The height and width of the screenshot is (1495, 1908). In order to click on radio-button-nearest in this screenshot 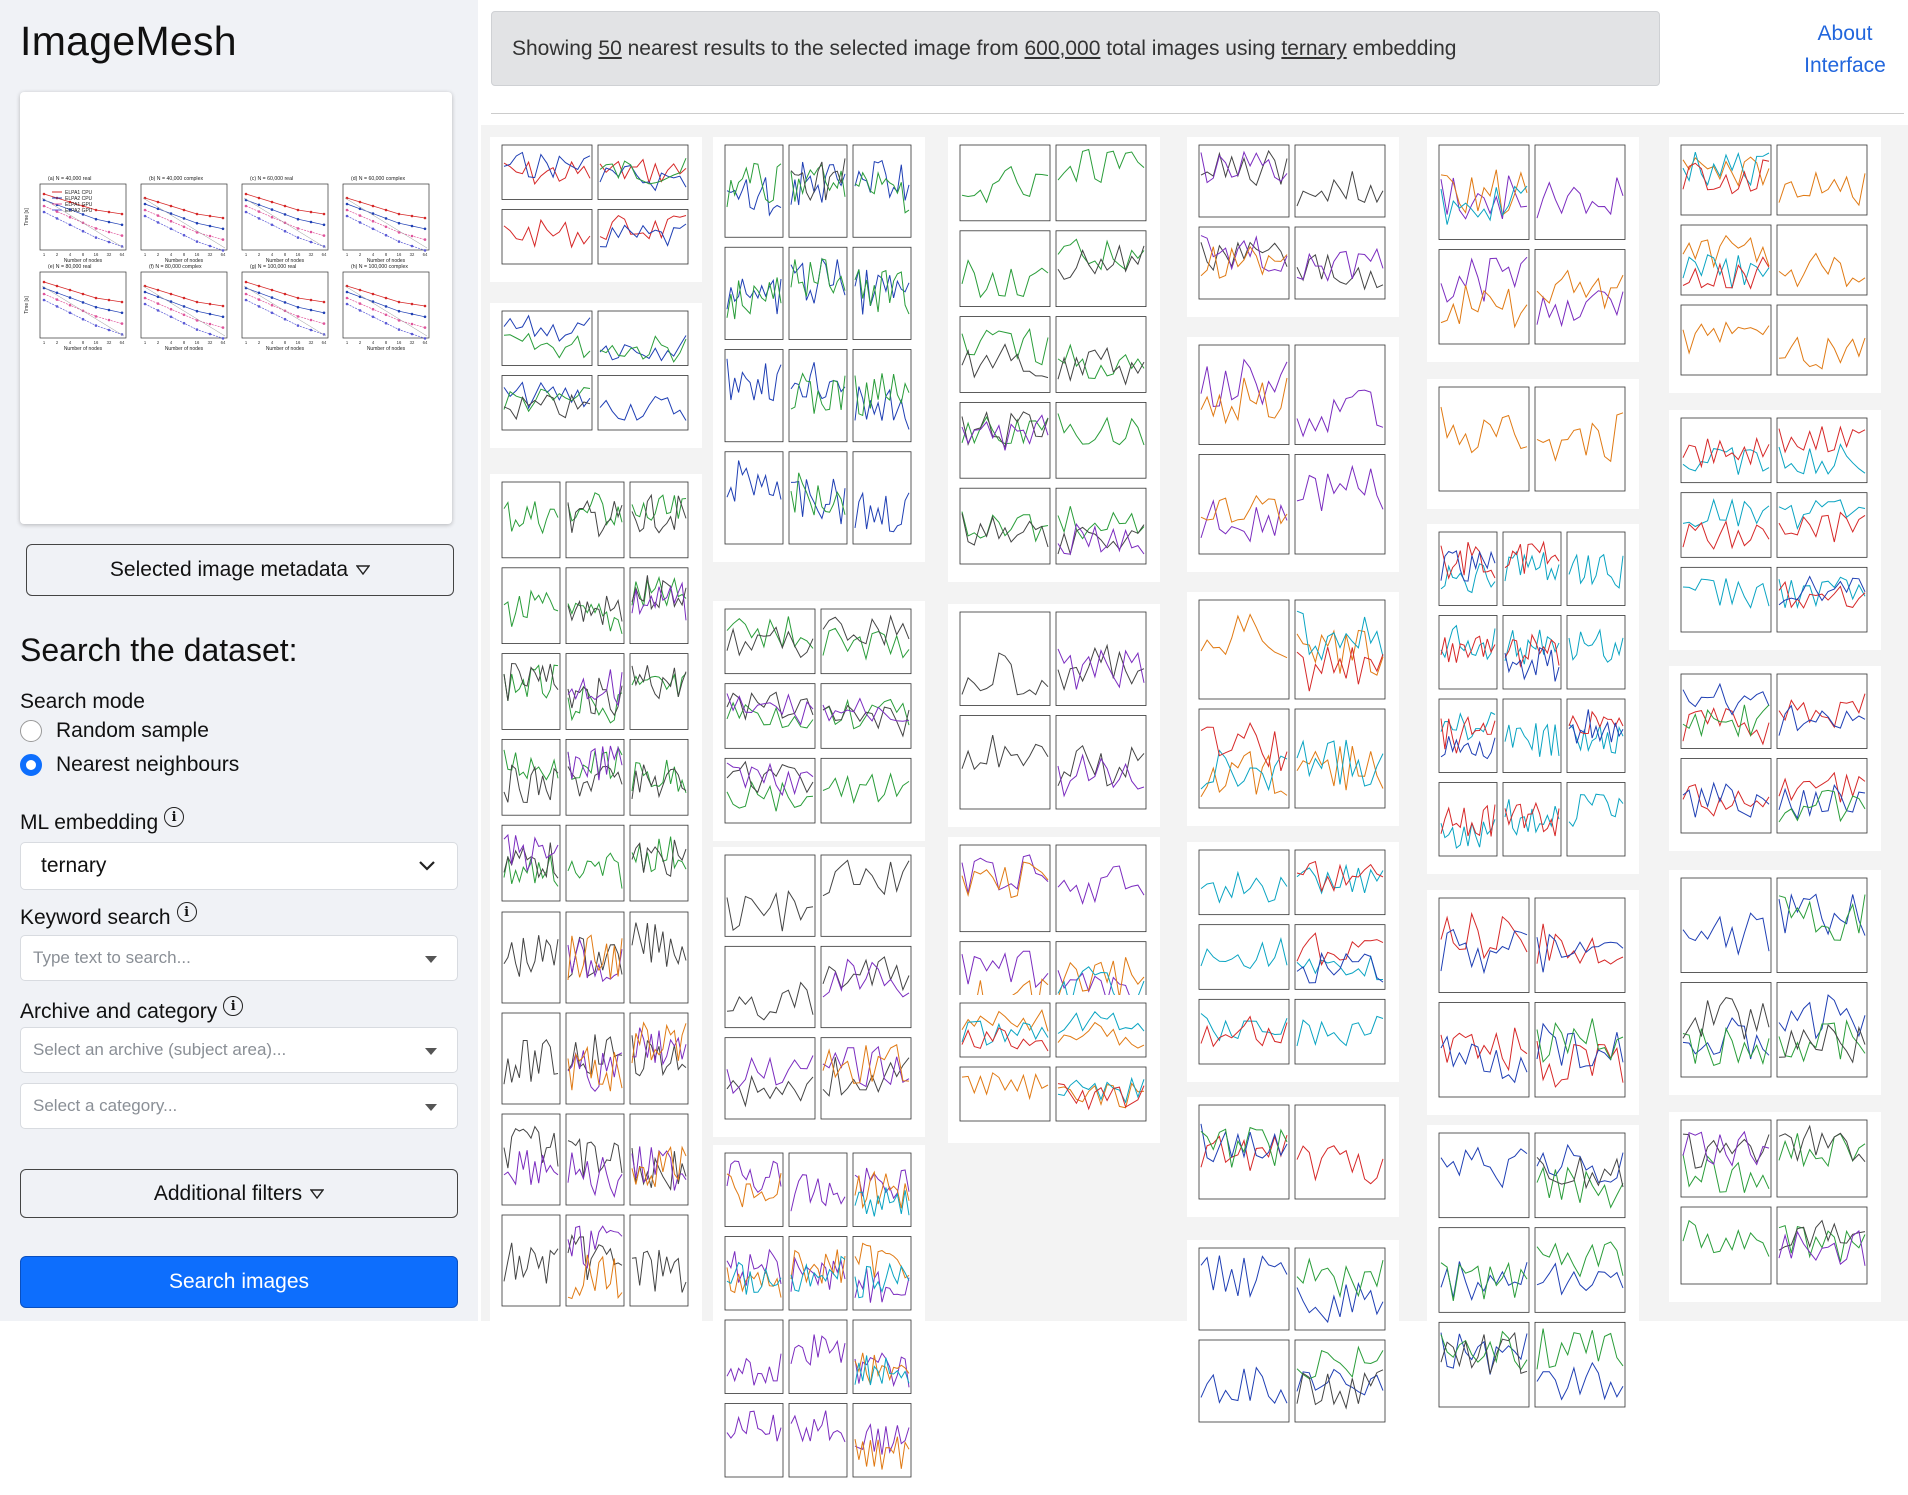, I will do `click(31, 765)`.